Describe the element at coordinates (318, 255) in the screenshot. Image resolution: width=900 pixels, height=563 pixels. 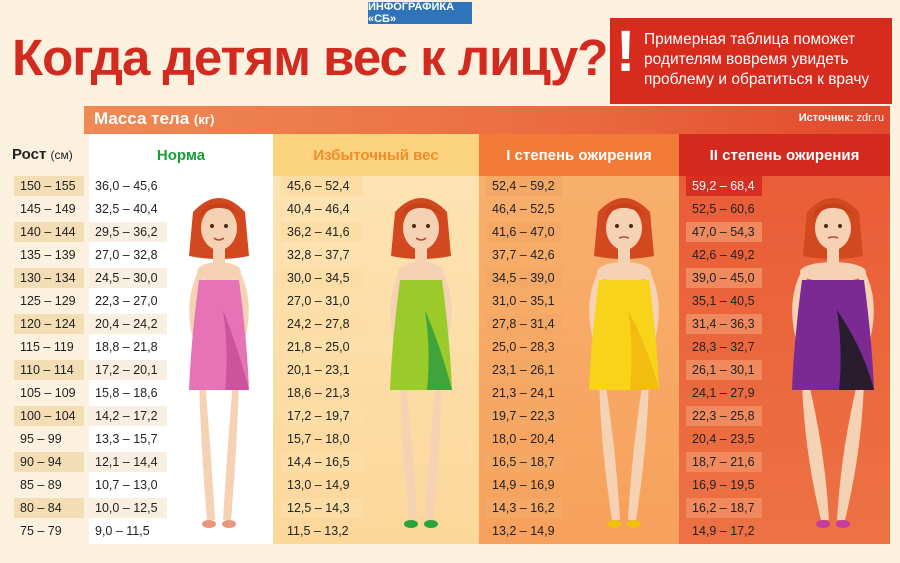
I see `mass-cell: 32,8 – 37,7` at that location.